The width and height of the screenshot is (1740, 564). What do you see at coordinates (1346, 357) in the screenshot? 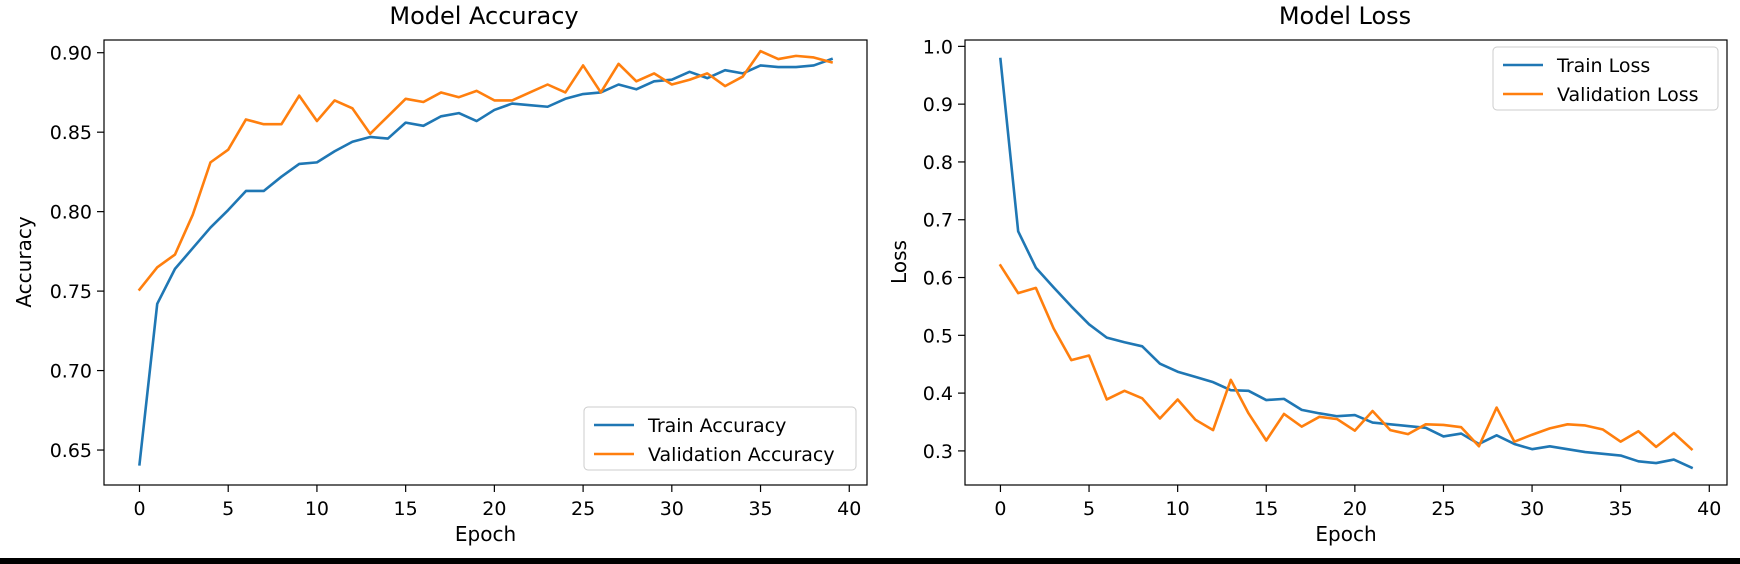
I see `series-line-validation-loss` at bounding box center [1346, 357].